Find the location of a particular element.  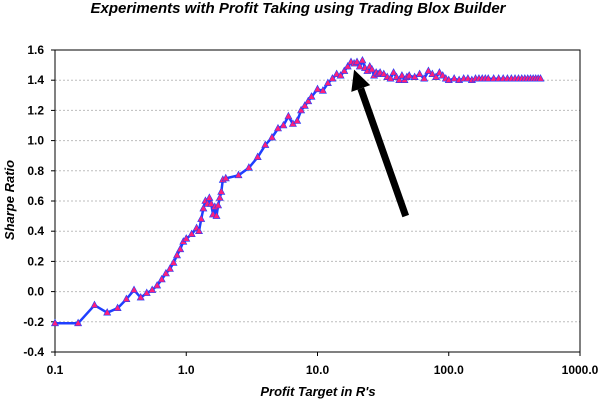

x-tick-label: 10.0 is located at coordinates (318, 370).